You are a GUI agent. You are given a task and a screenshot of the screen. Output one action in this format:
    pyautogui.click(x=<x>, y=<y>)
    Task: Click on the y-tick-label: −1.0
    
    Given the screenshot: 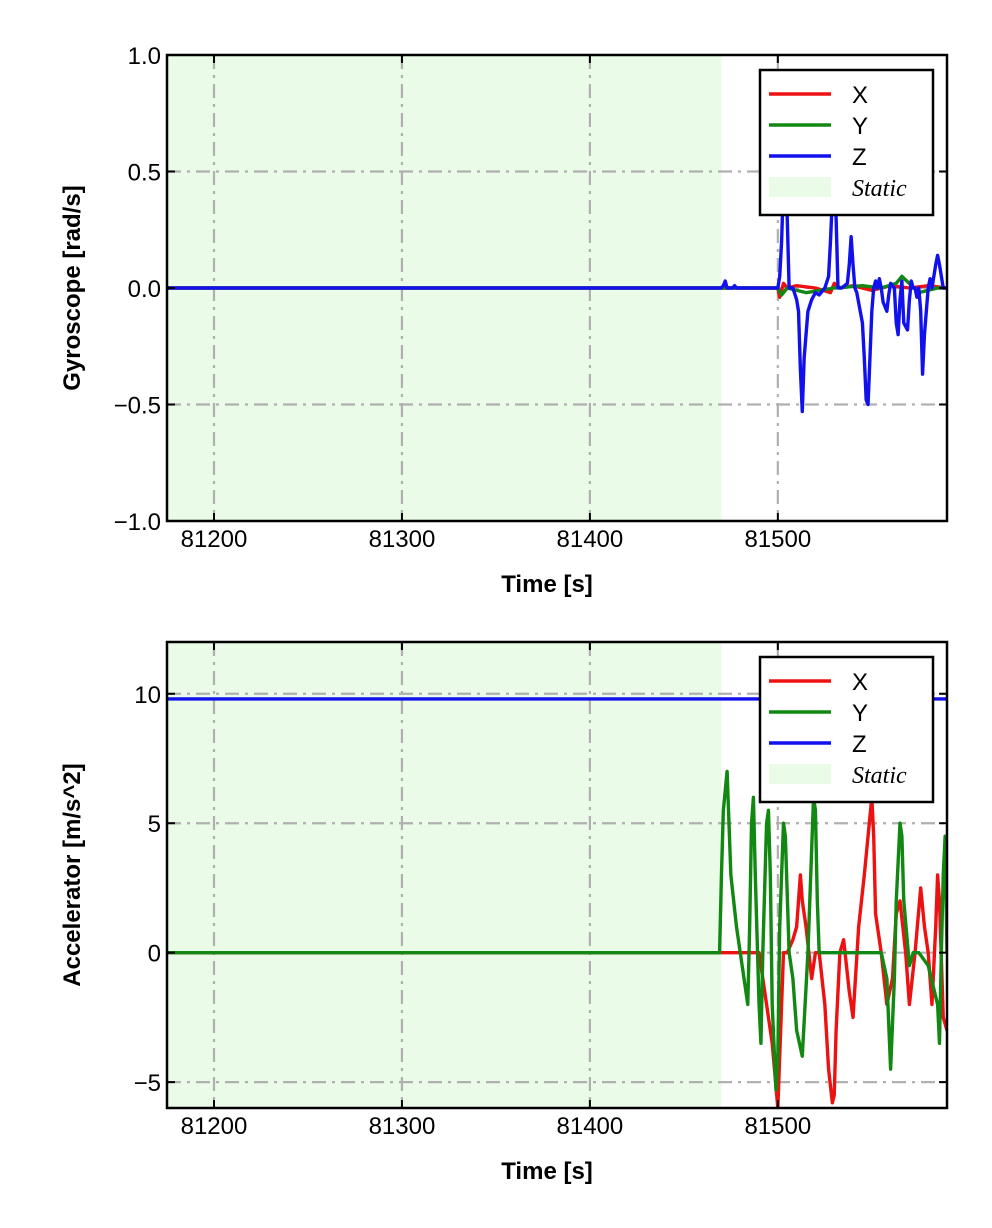 What is the action you would take?
    pyautogui.click(x=137, y=522)
    